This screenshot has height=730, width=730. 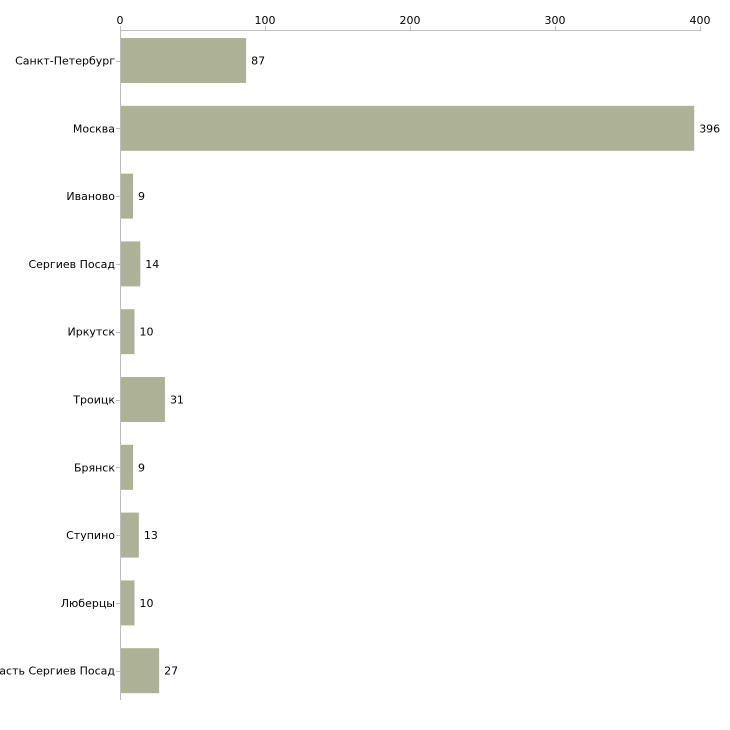 I want to click on bar-value-label: 27, so click(x=171, y=671).